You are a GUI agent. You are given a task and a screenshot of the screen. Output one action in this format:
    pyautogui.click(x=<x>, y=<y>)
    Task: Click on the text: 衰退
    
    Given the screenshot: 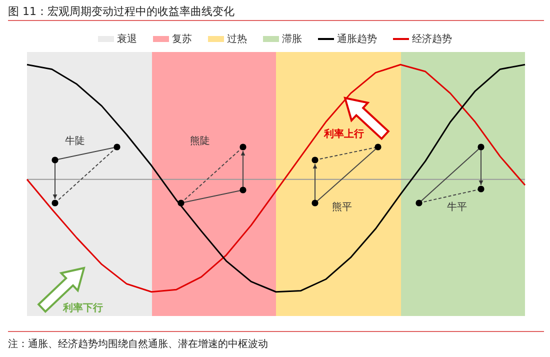 What is the action you would take?
    pyautogui.click(x=126, y=39)
    